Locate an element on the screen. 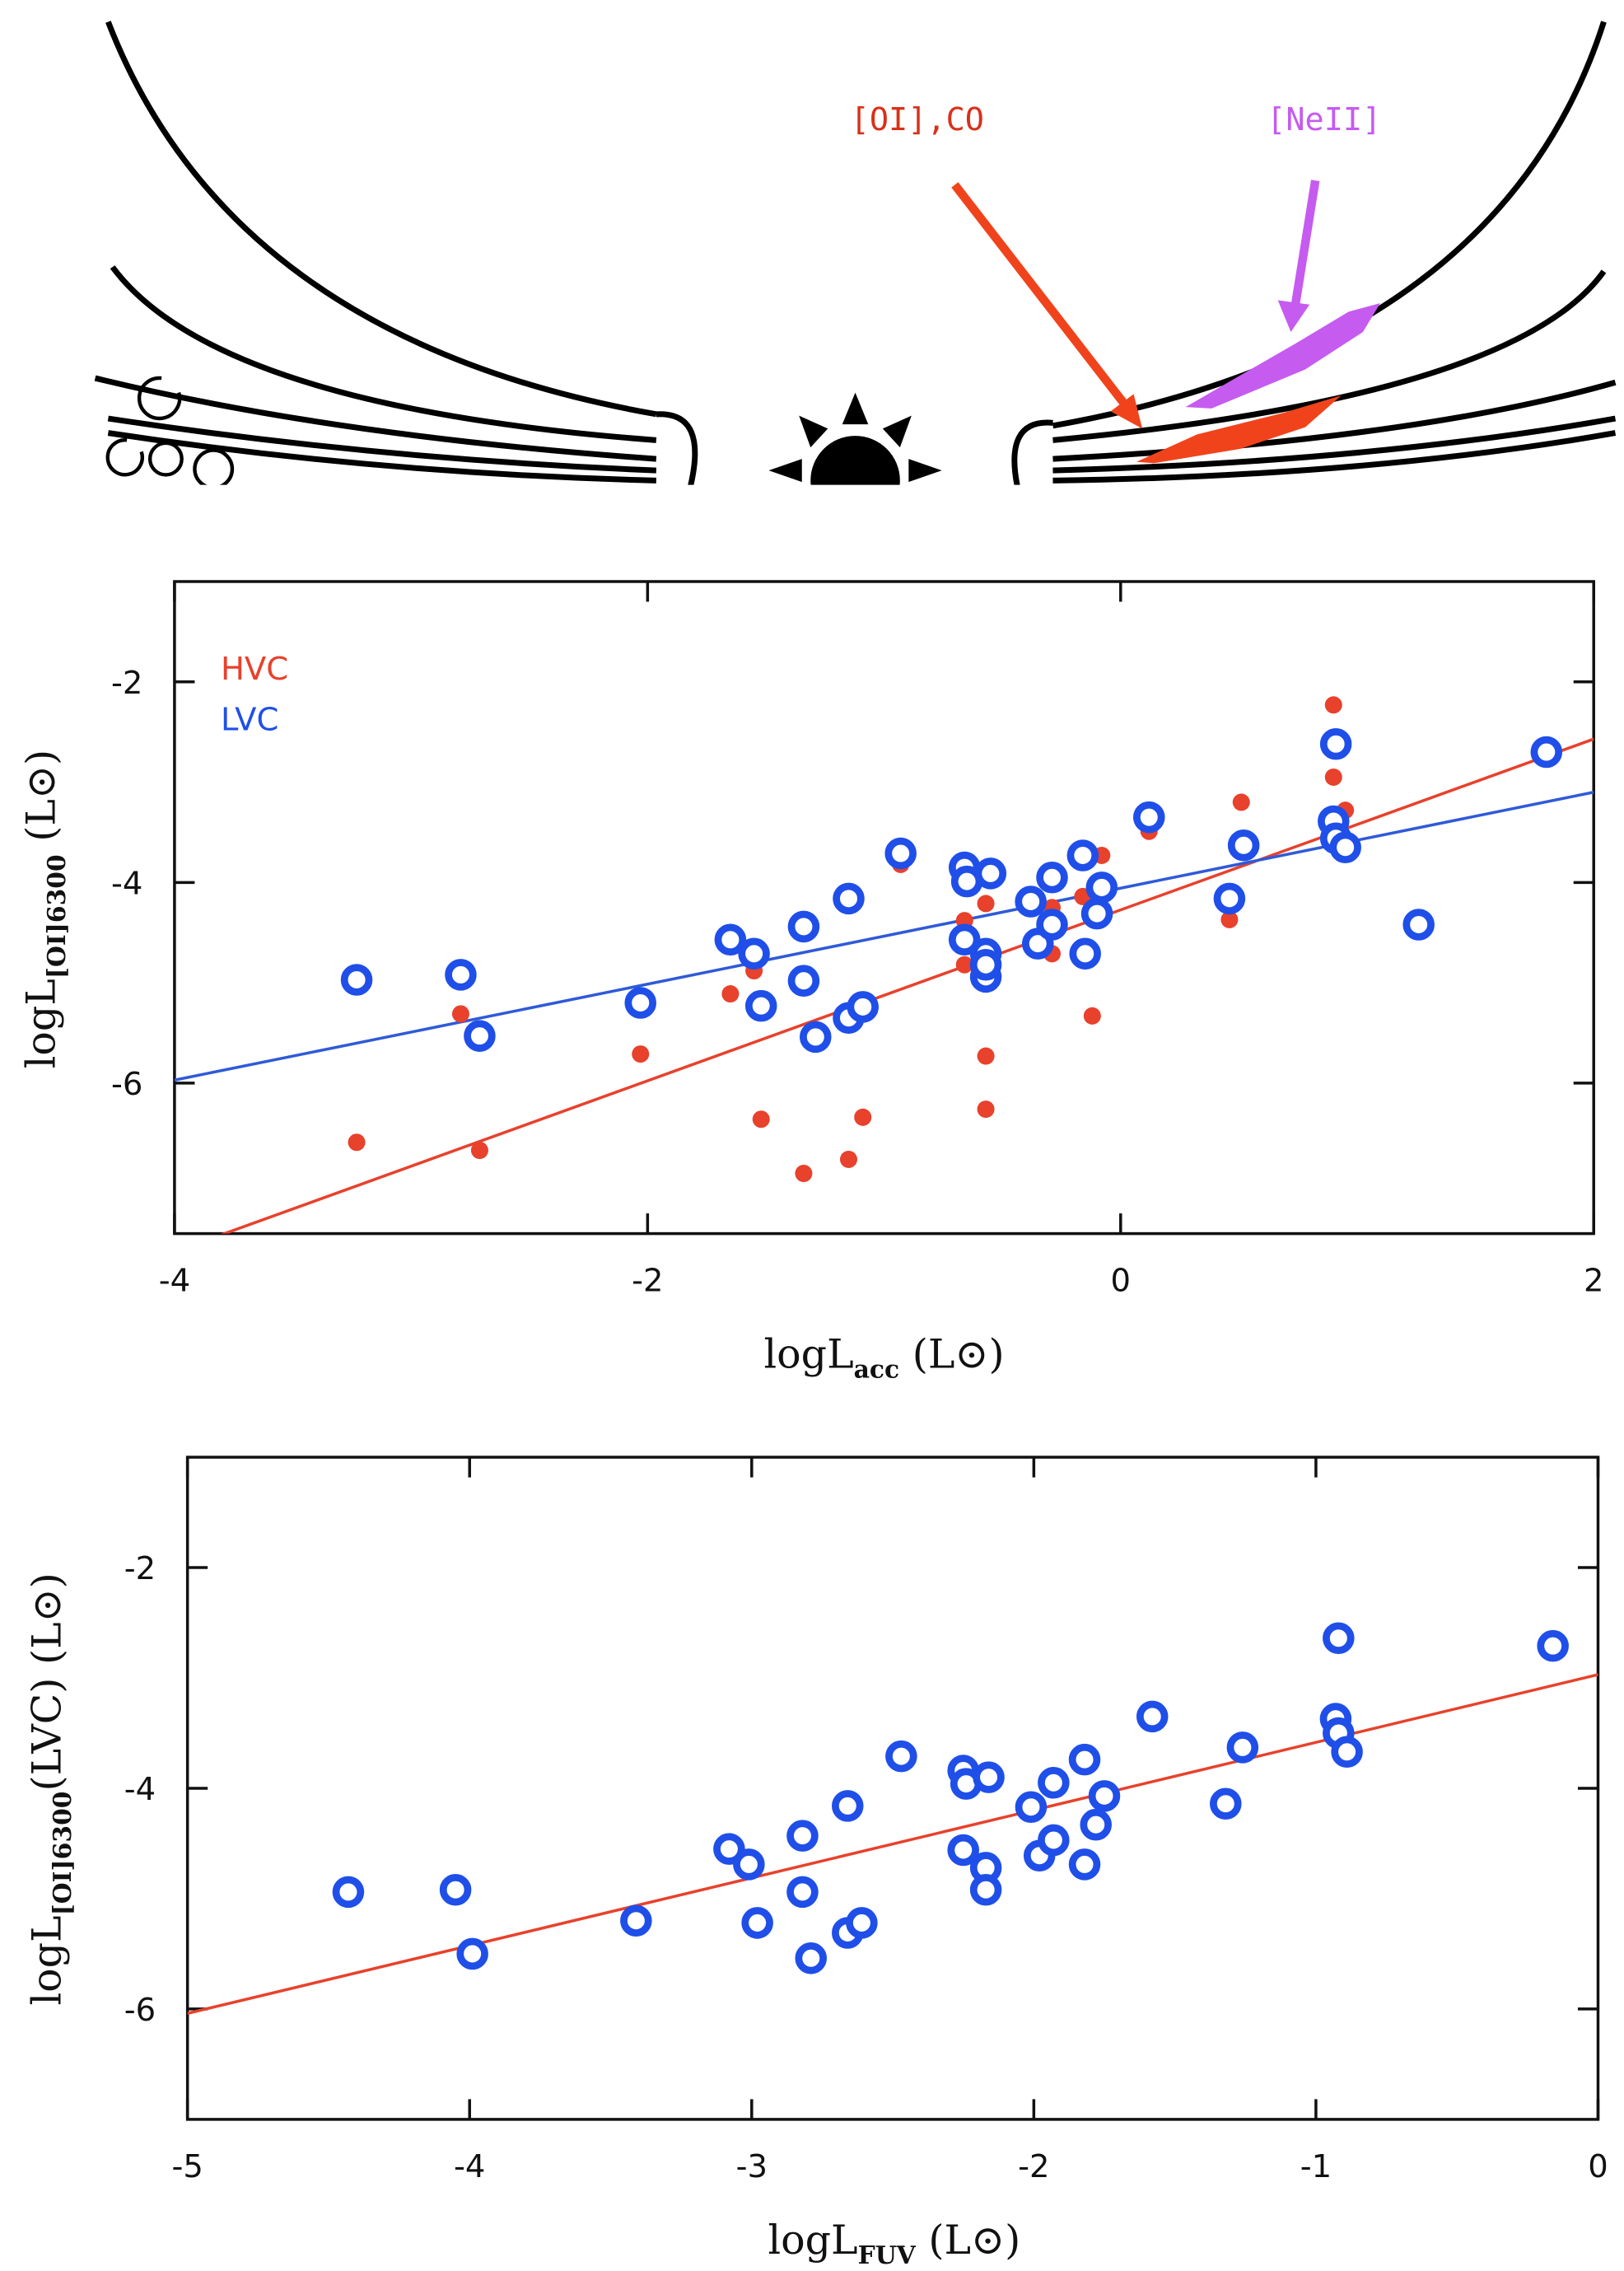  axis-label: logL[OI]6300 (L⊙) is located at coordinates (44, 909).